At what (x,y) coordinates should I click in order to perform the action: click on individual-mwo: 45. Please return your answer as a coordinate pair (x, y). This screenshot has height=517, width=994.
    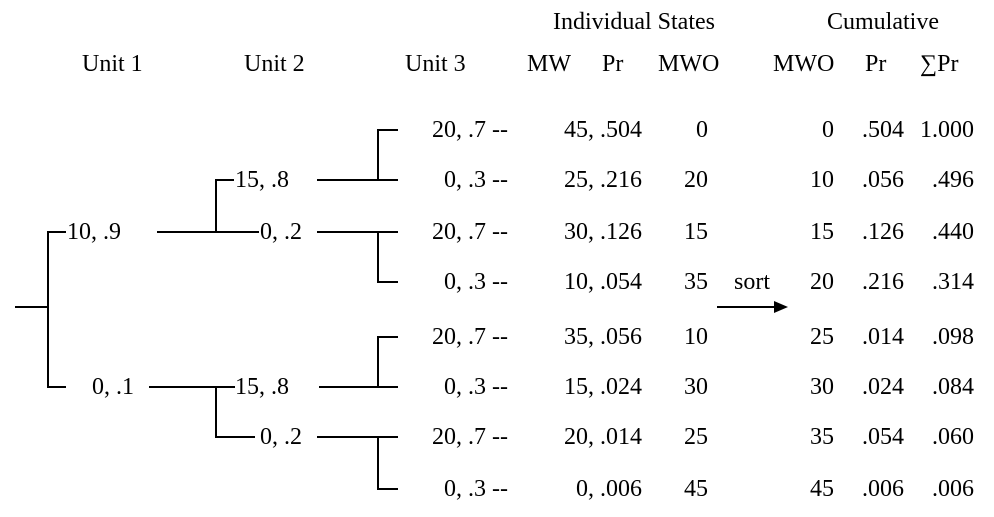
    Looking at the image, I should click on (696, 489).